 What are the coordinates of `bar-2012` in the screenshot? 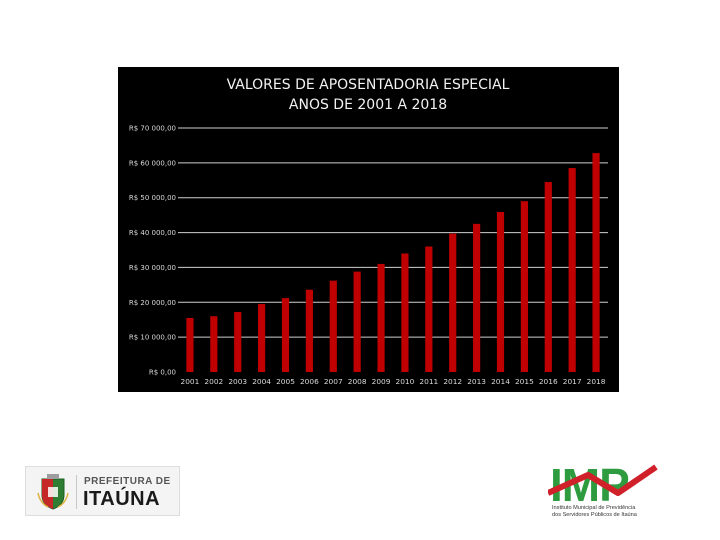 It's located at (453, 302).